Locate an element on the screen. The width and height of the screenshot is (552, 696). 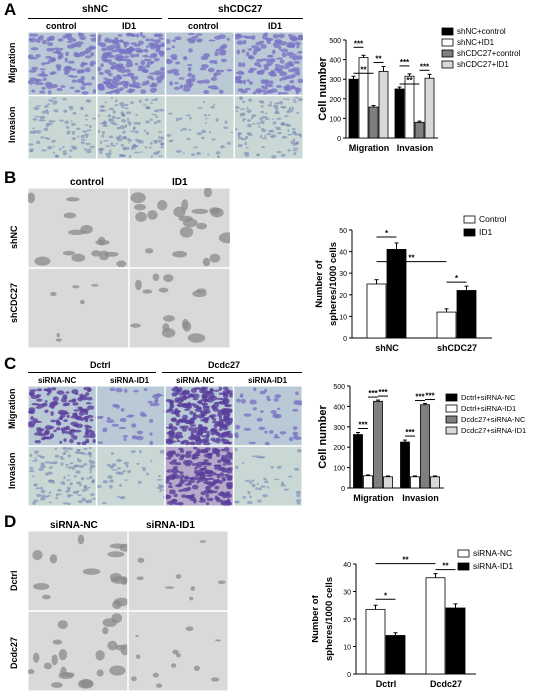
panel-letter-d: D is located at coordinates (10, 521).